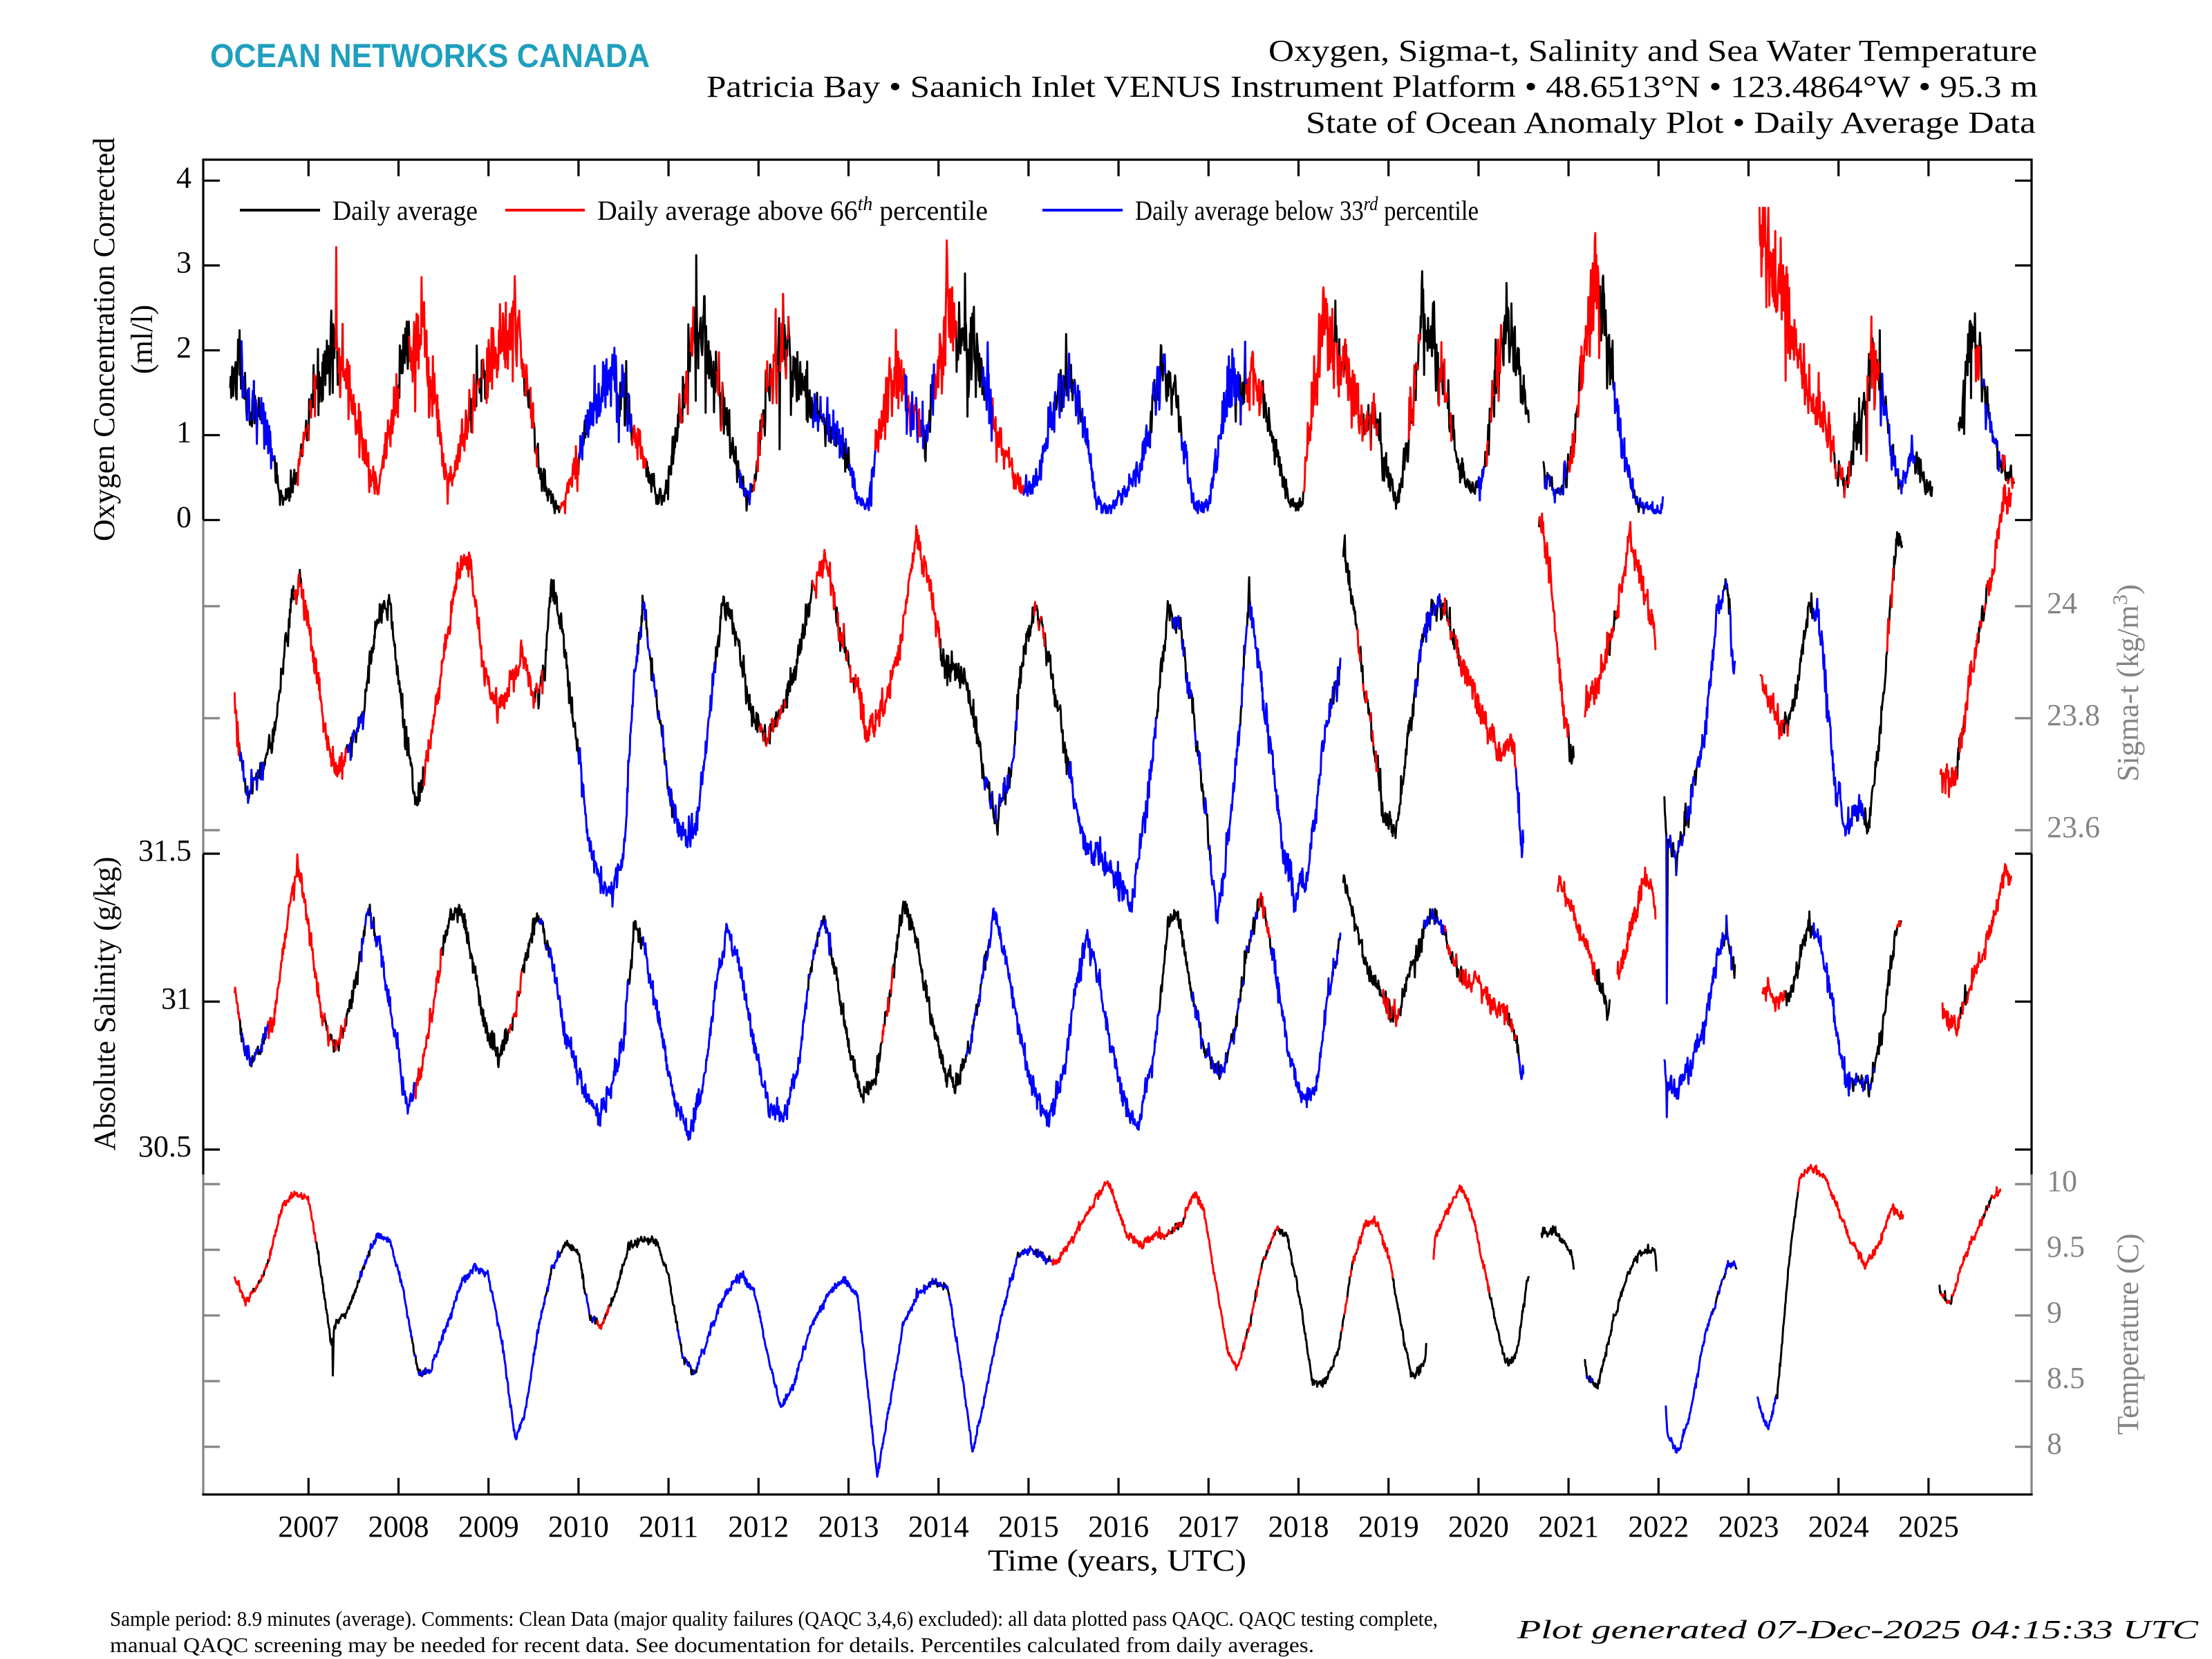 This screenshot has width=2212, height=1659. Describe the element at coordinates (184, 347) in the screenshot. I see `svg-text: 2` at that location.